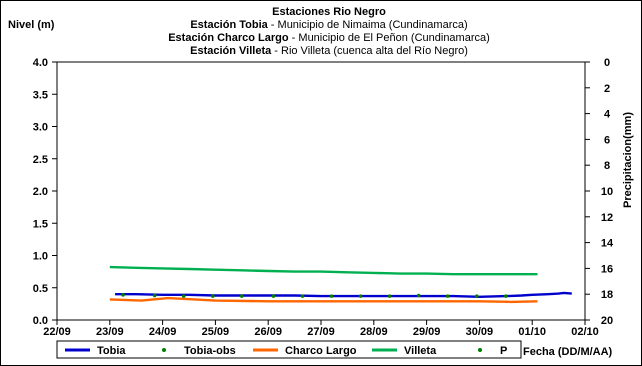  What do you see at coordinates (40, 95) in the screenshot?
I see `y-tick-label: 3.5` at bounding box center [40, 95].